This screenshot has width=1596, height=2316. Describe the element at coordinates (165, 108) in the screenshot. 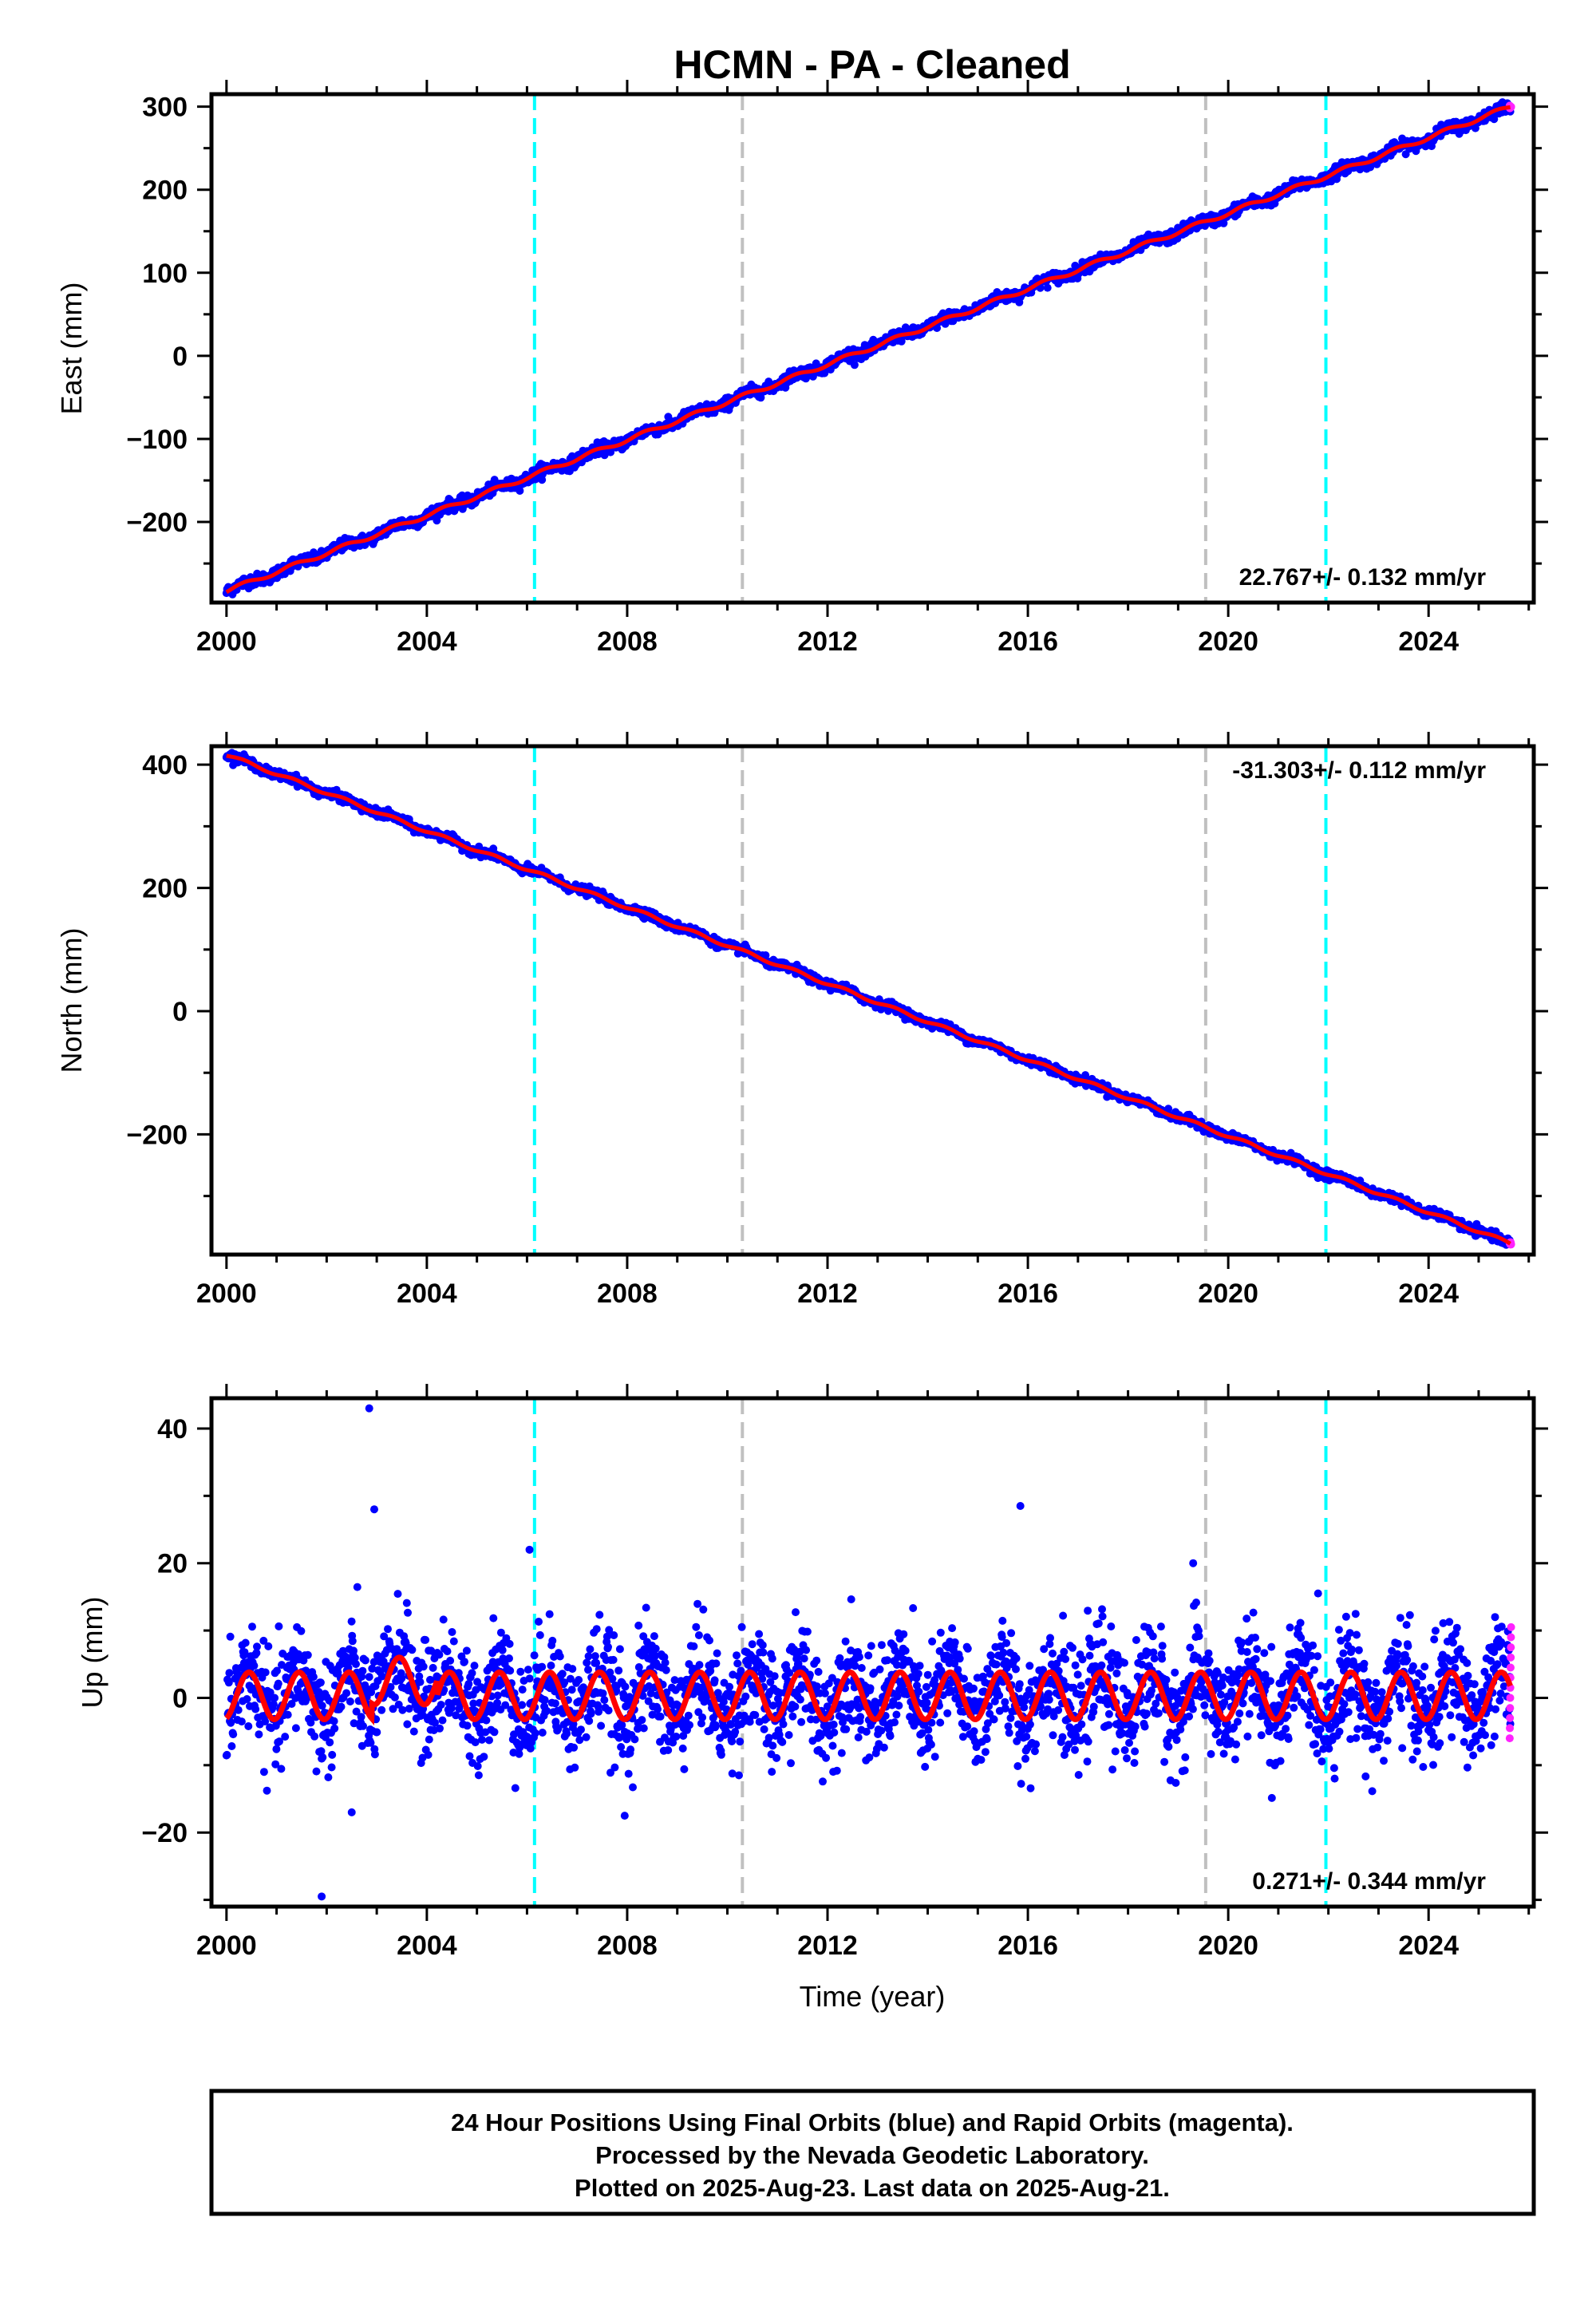

I see `y-tick-label: 300` at that location.